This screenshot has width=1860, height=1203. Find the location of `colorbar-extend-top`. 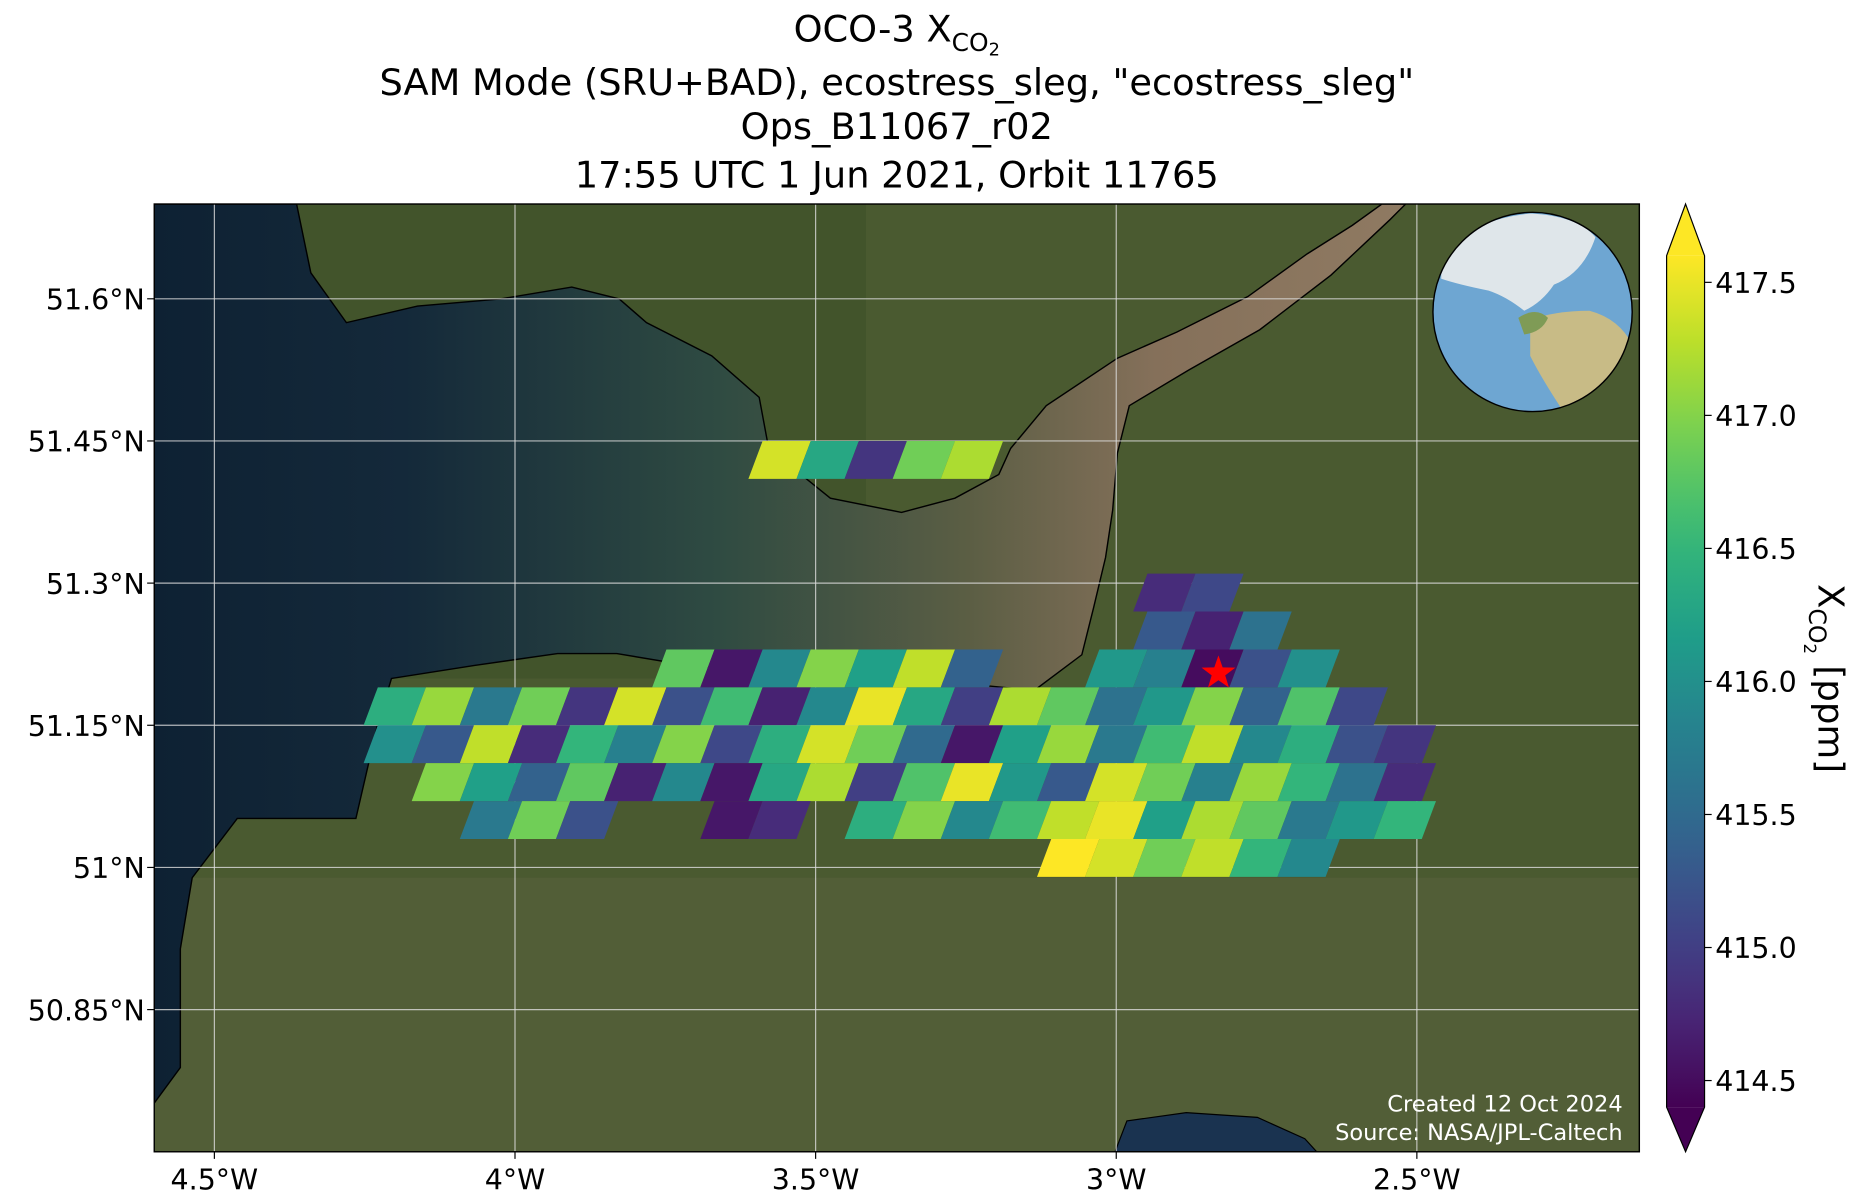

colorbar-extend-top is located at coordinates (1685, 230).